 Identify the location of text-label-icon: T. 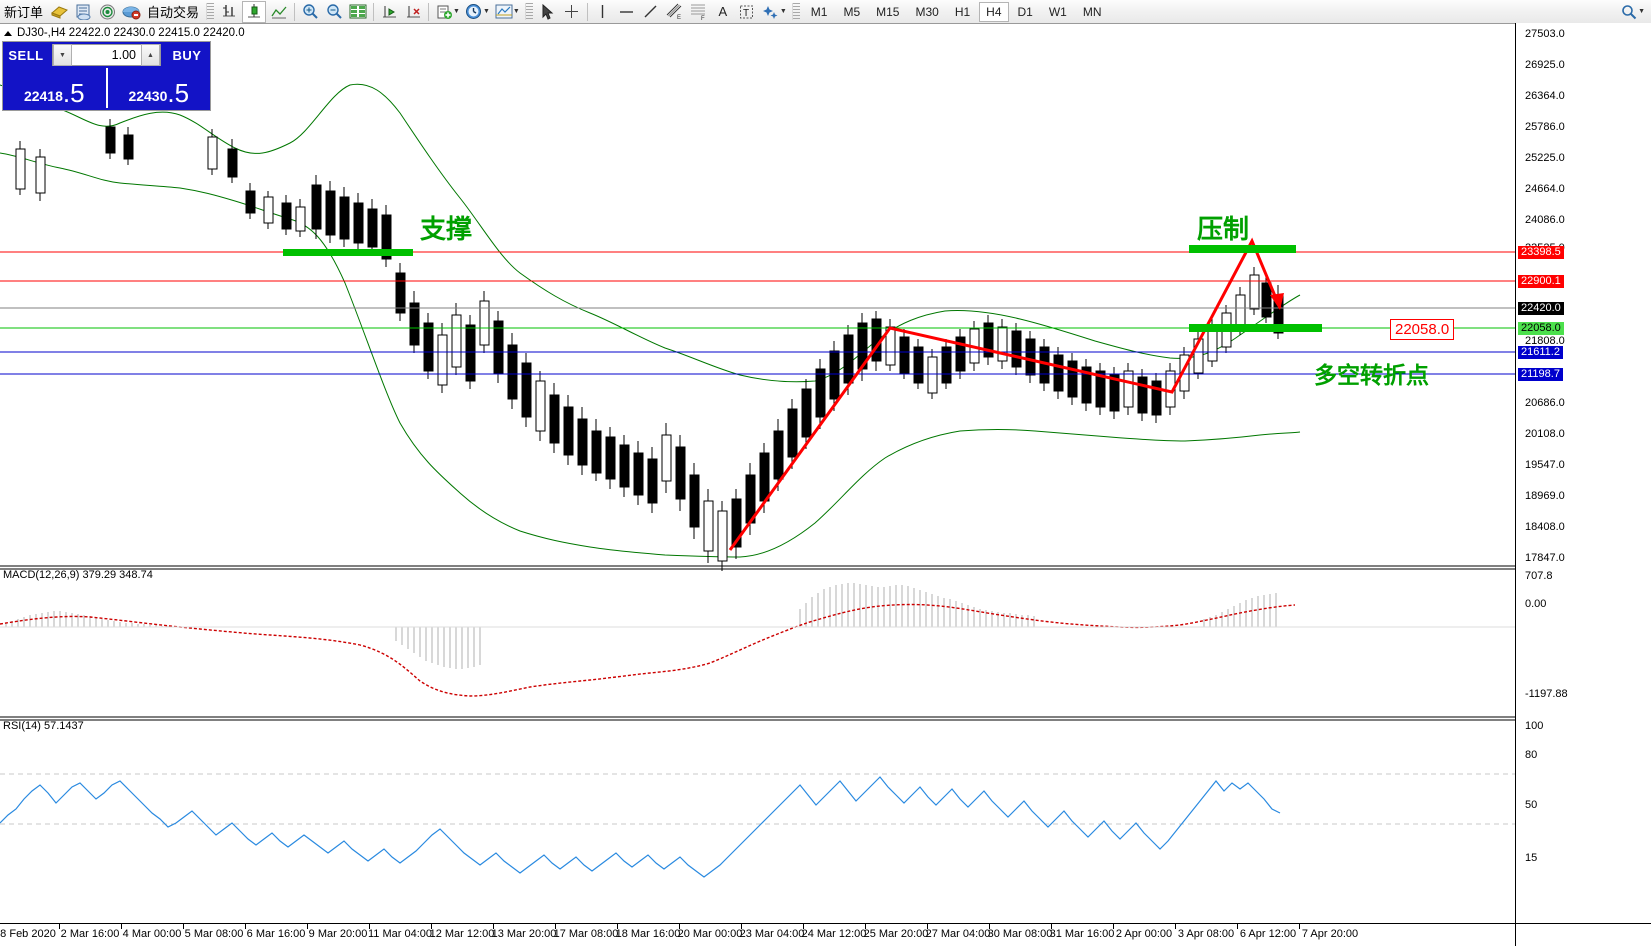
(747, 12).